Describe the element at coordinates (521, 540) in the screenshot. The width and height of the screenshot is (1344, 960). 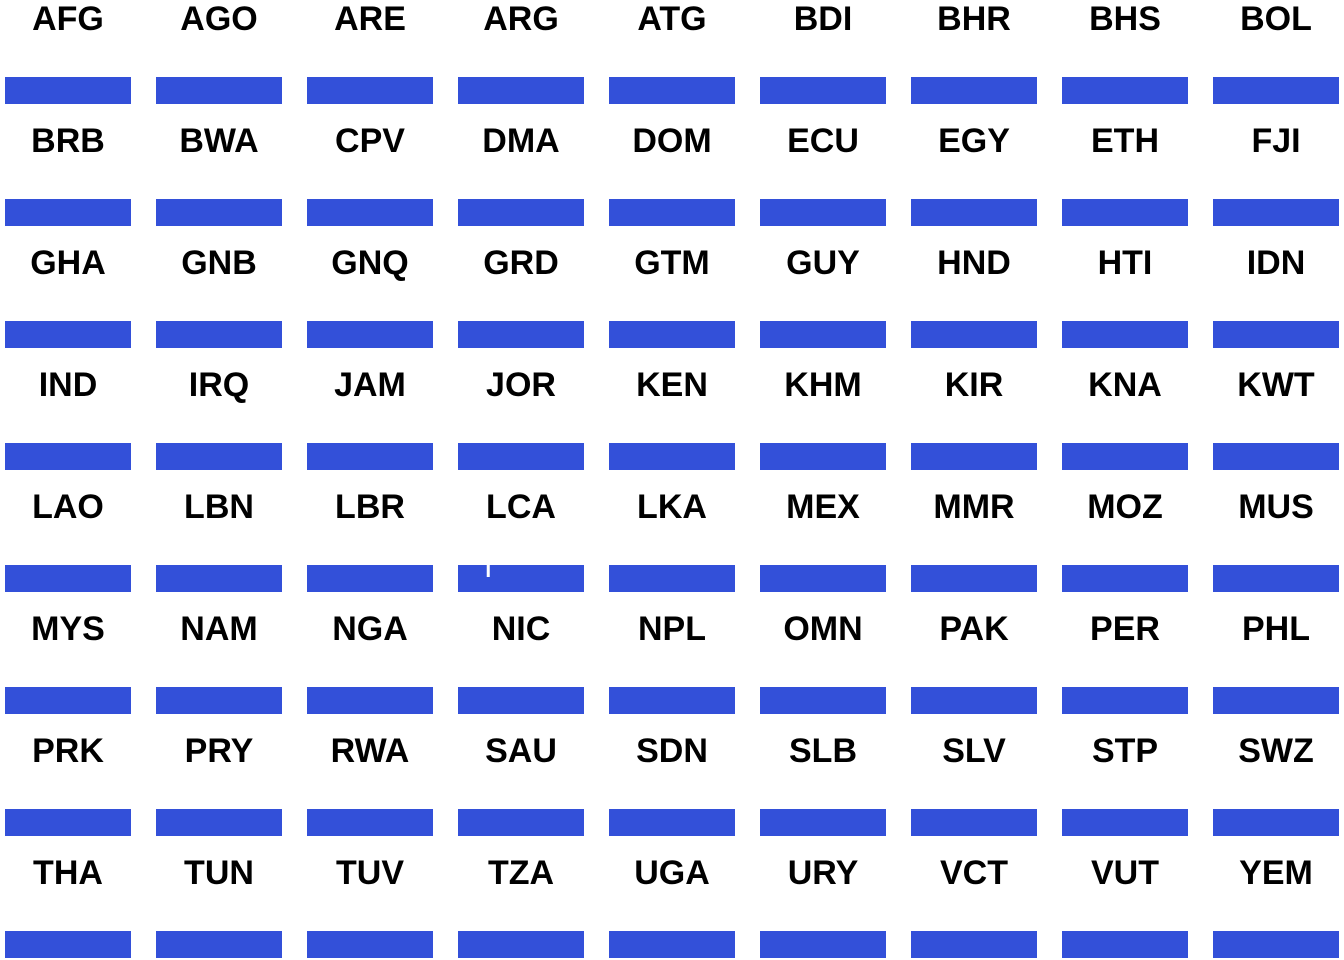
I see `panel-lca: LCA` at that location.